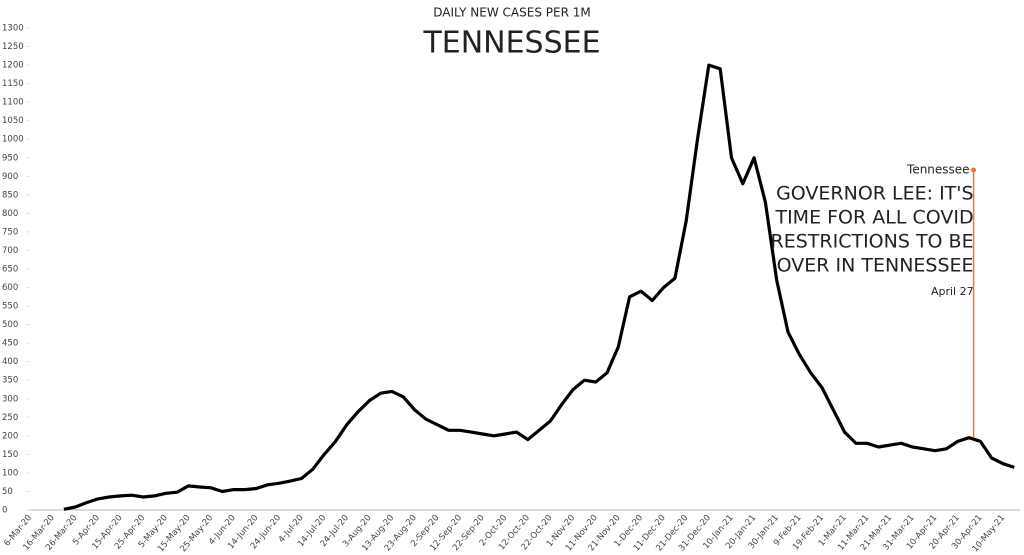 This screenshot has height=555, width=1024. I want to click on y-tick-label: 1200, so click(13, 66).